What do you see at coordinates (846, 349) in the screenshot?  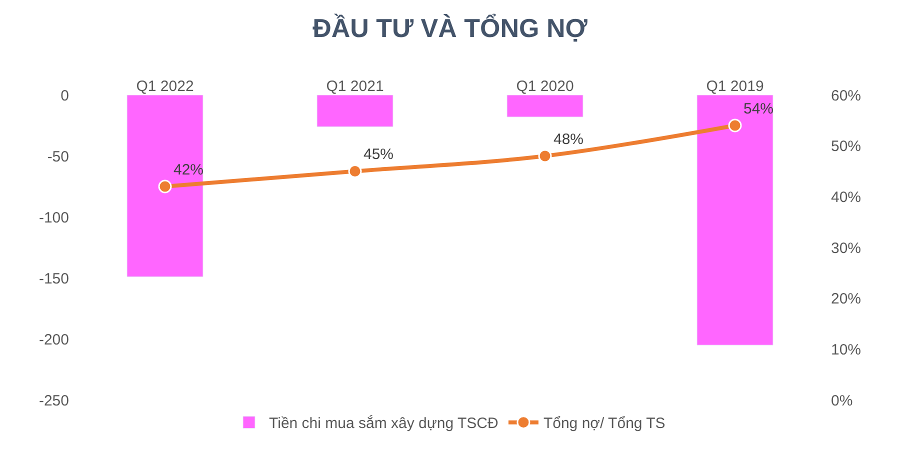 I see `y2-tick-label: 10%` at bounding box center [846, 349].